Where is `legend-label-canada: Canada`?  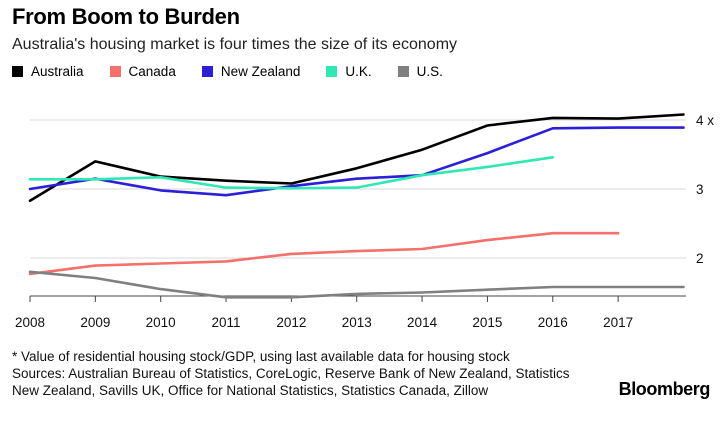 legend-label-canada: Canada is located at coordinates (152, 71).